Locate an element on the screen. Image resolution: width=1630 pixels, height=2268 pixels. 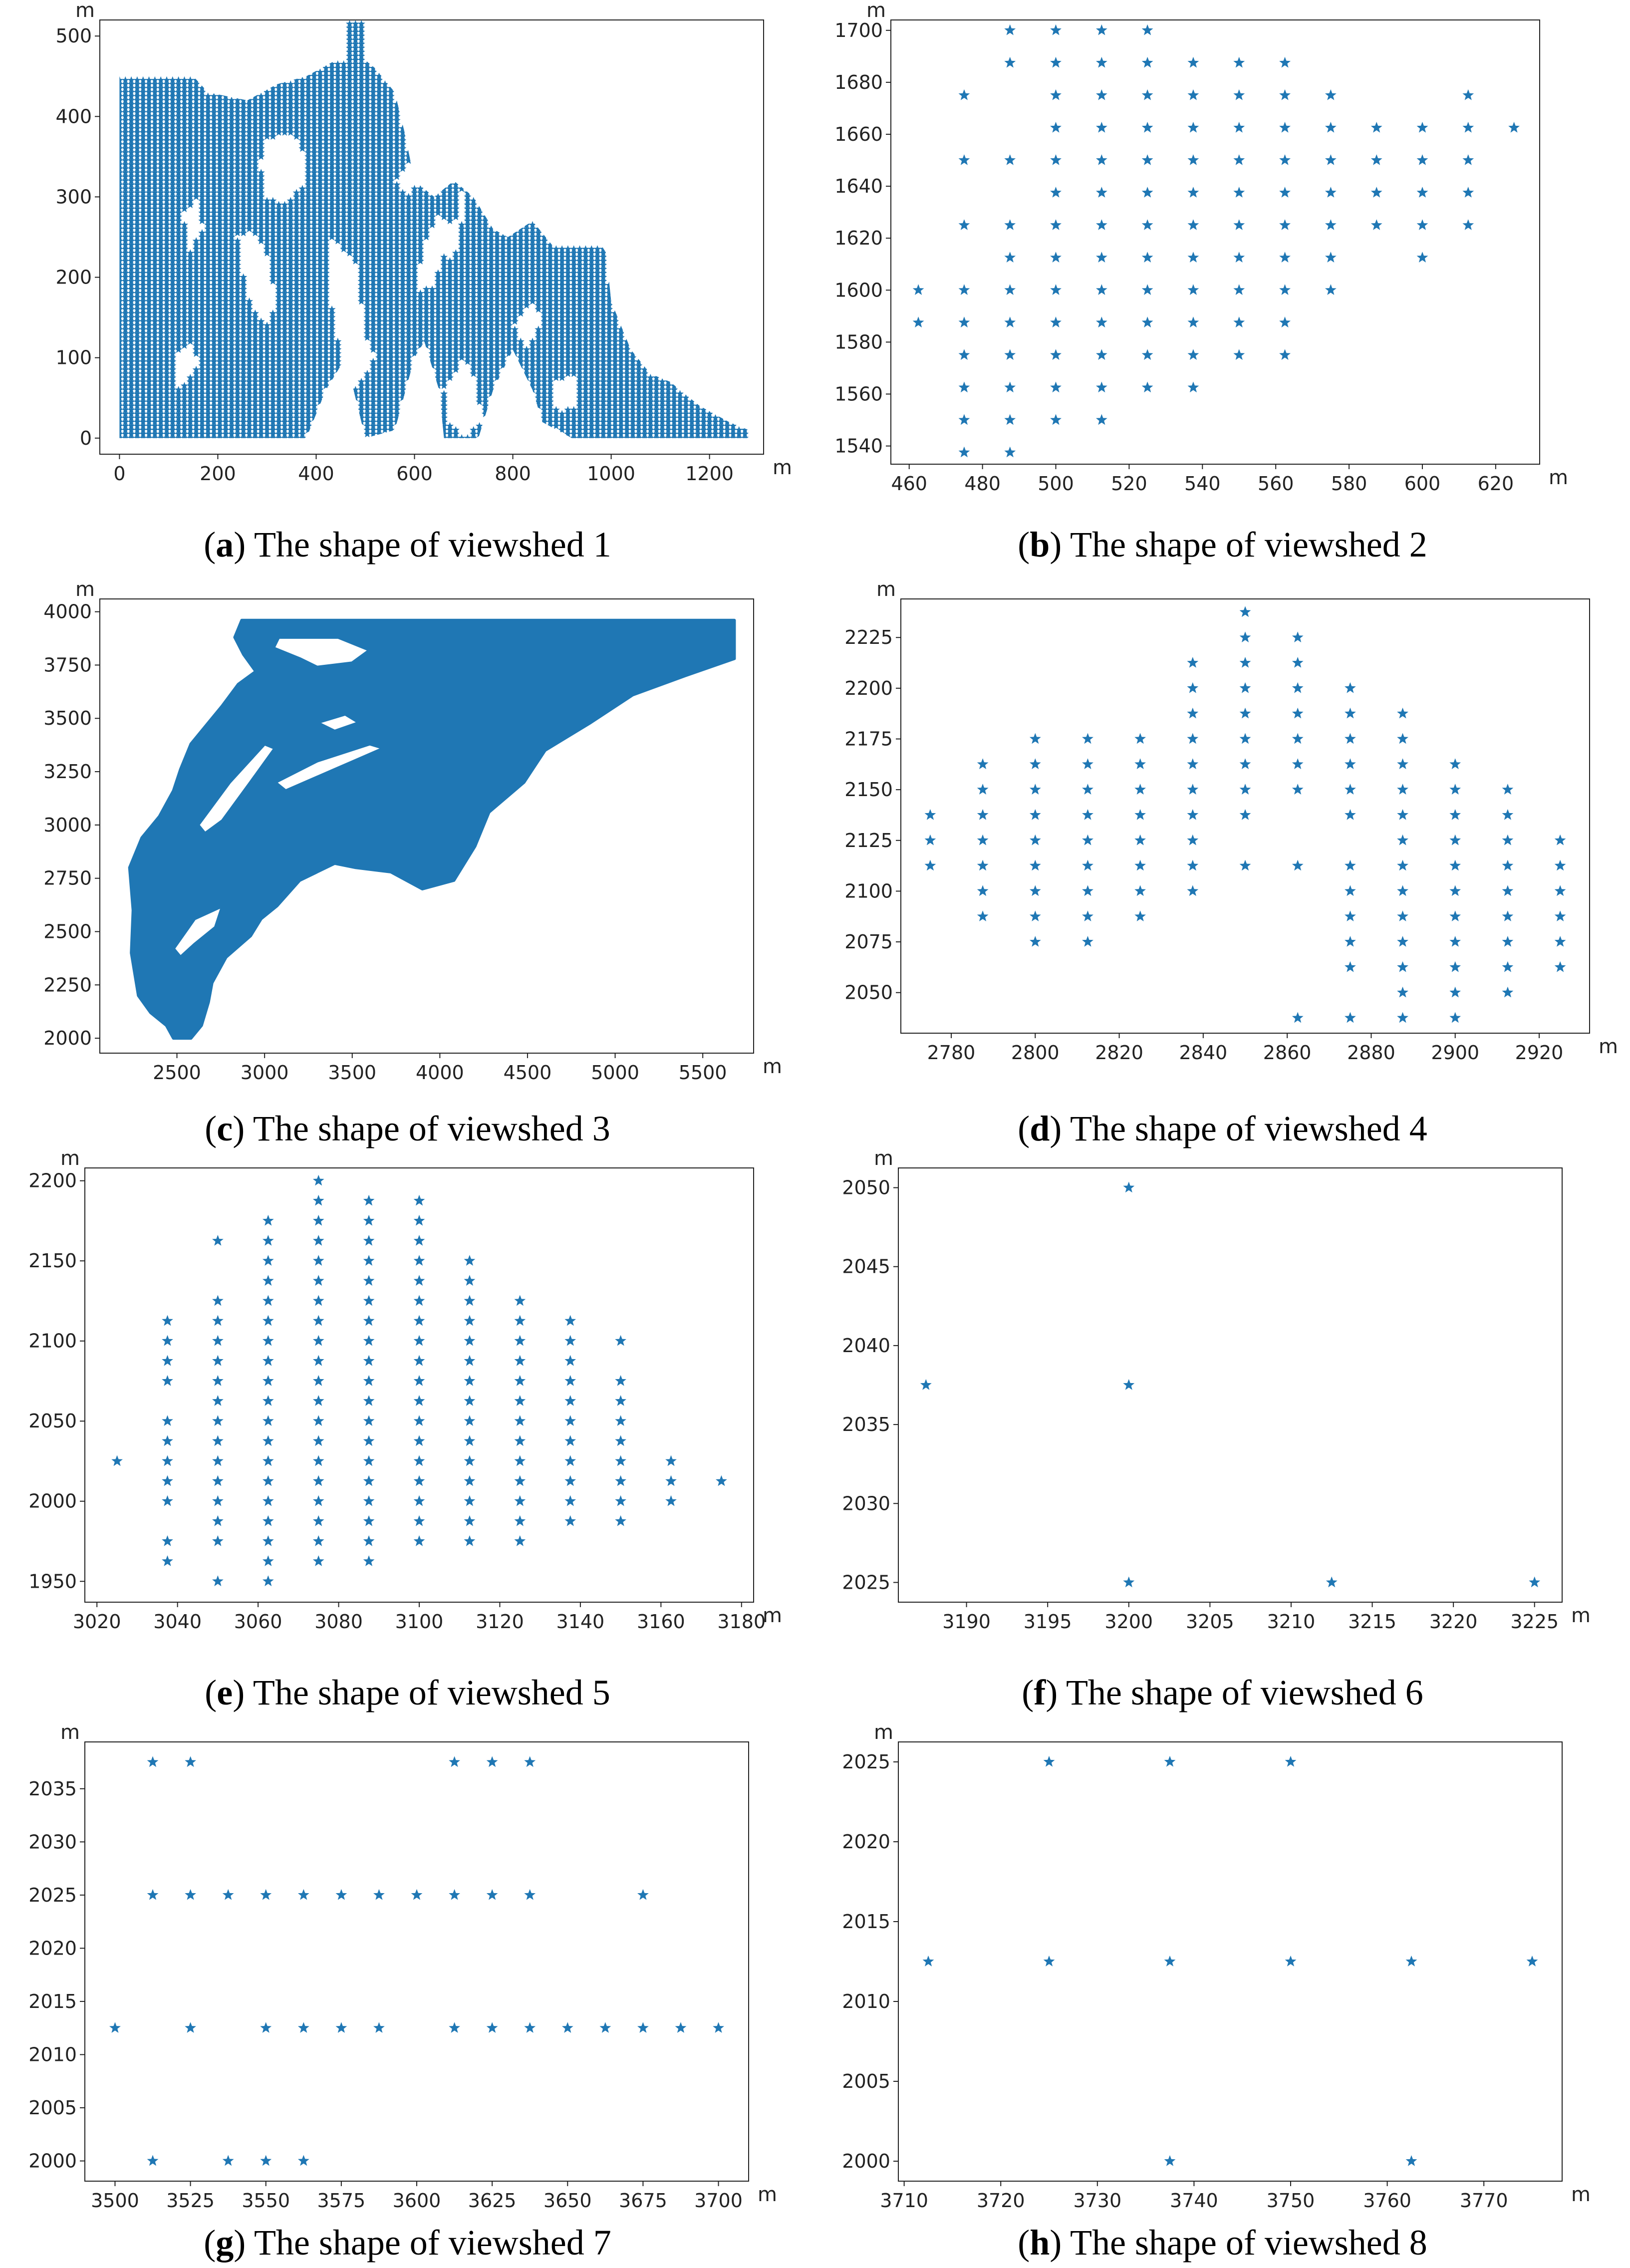
caption-h: (h) The shape of viewshed 8 is located at coordinates (1222, 2243).